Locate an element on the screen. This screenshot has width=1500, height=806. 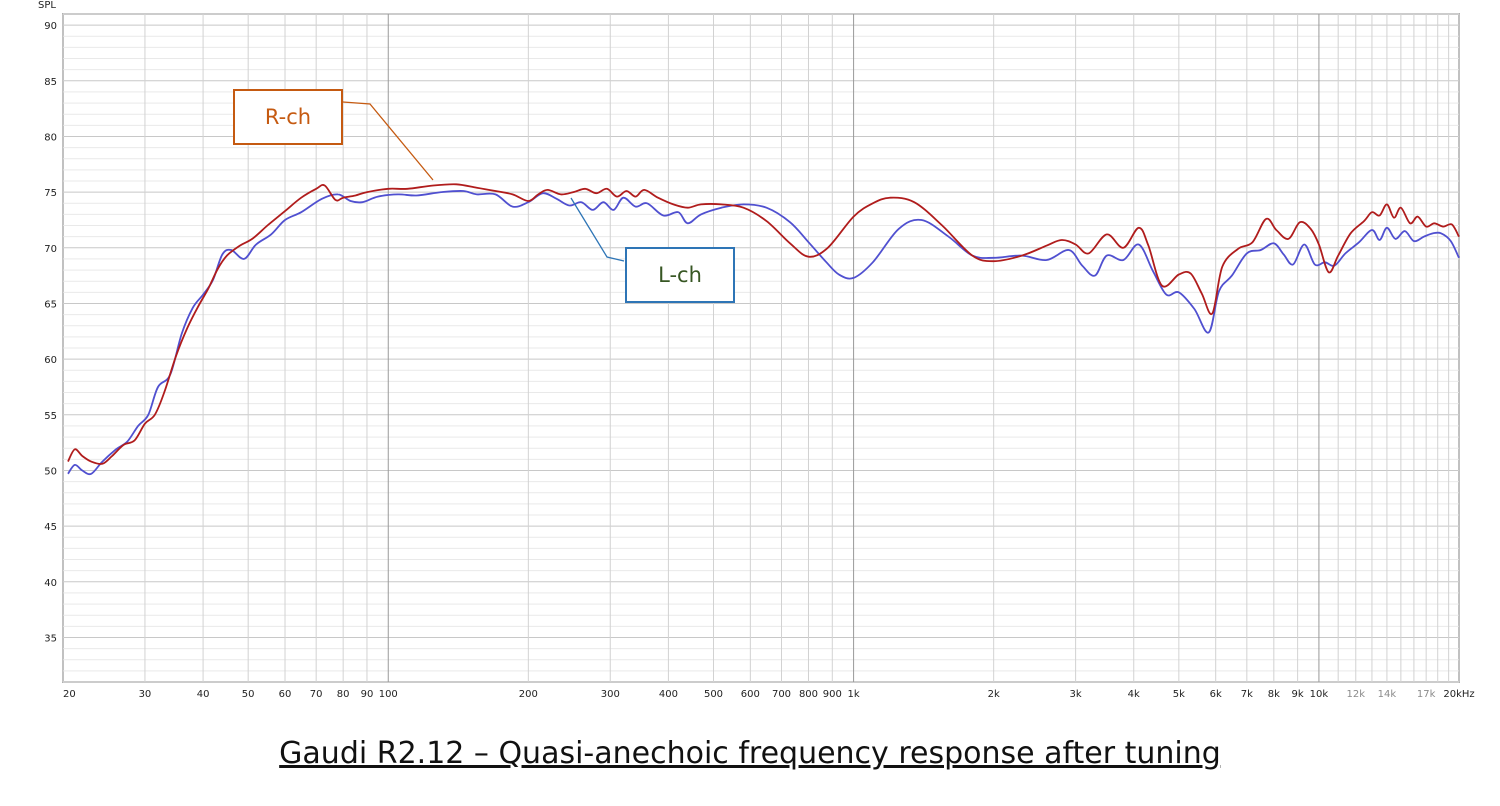
x-tick-label: 7k is located at coordinates (1247, 694).